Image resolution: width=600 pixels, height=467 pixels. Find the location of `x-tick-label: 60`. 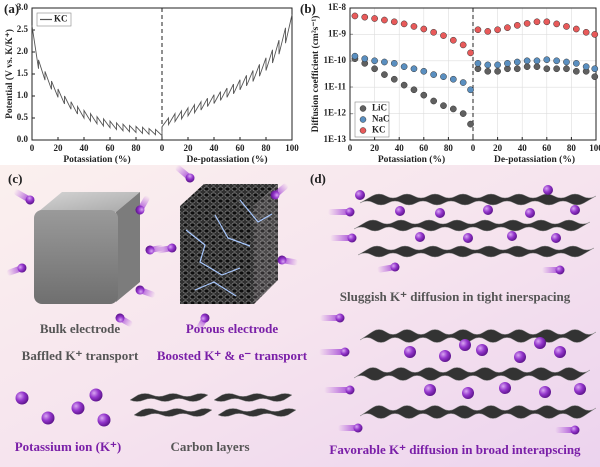

x-tick-label: 60 is located at coordinates (111, 148).